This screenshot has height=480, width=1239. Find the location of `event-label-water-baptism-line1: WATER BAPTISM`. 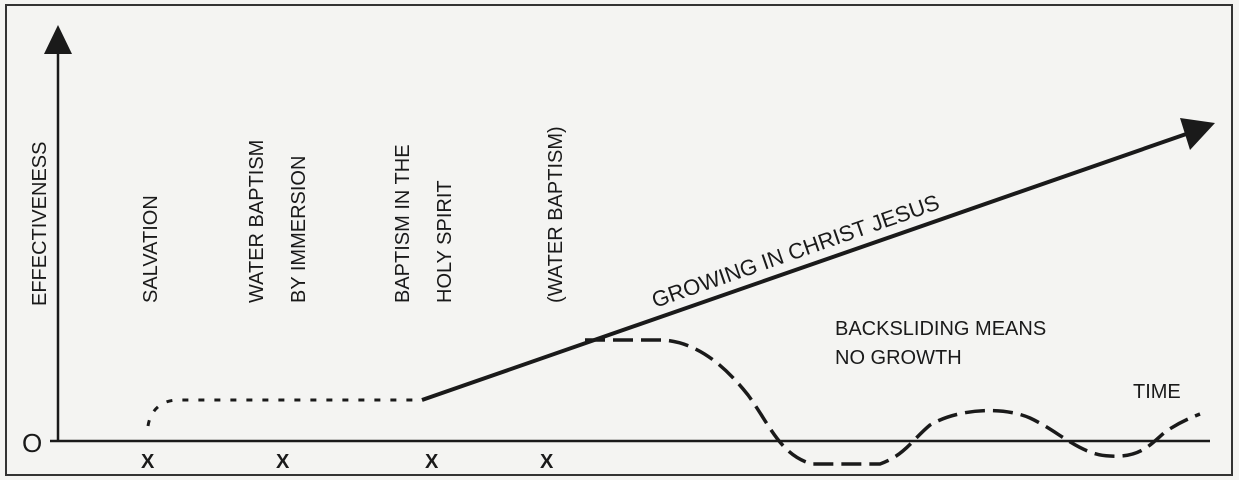

event-label-water-baptism-line1: WATER BAPTISM is located at coordinates (257, 221).